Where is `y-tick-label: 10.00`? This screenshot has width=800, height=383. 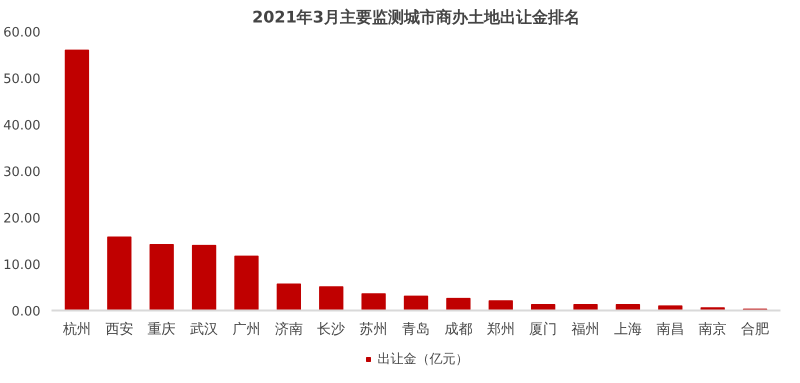 y-tick-label: 10.00 is located at coordinates (21, 265).